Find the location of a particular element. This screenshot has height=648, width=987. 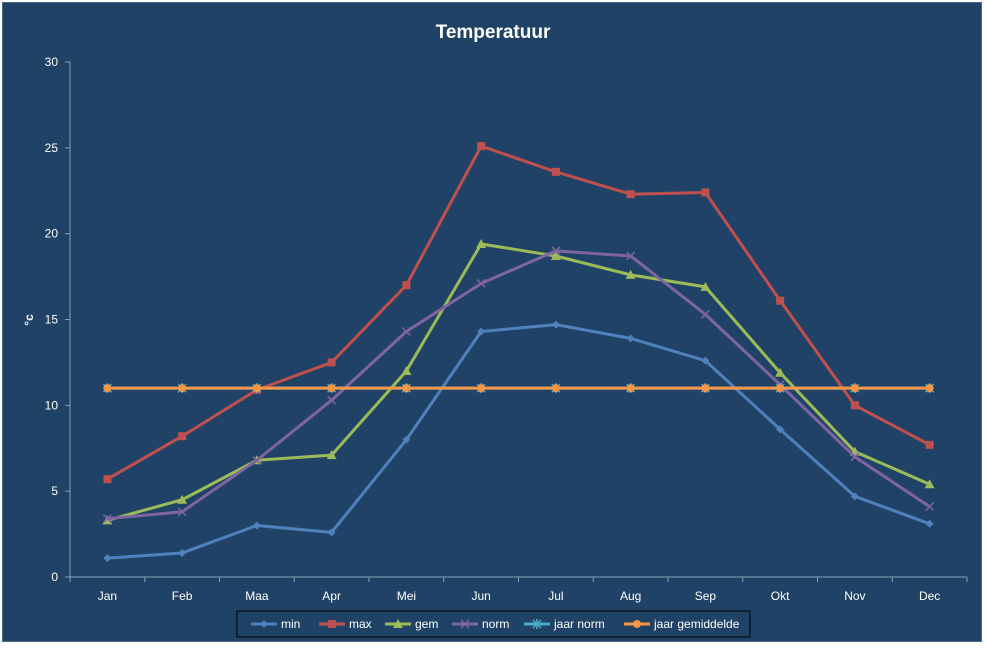

y-tick-label: 0 is located at coordinates (54, 577).